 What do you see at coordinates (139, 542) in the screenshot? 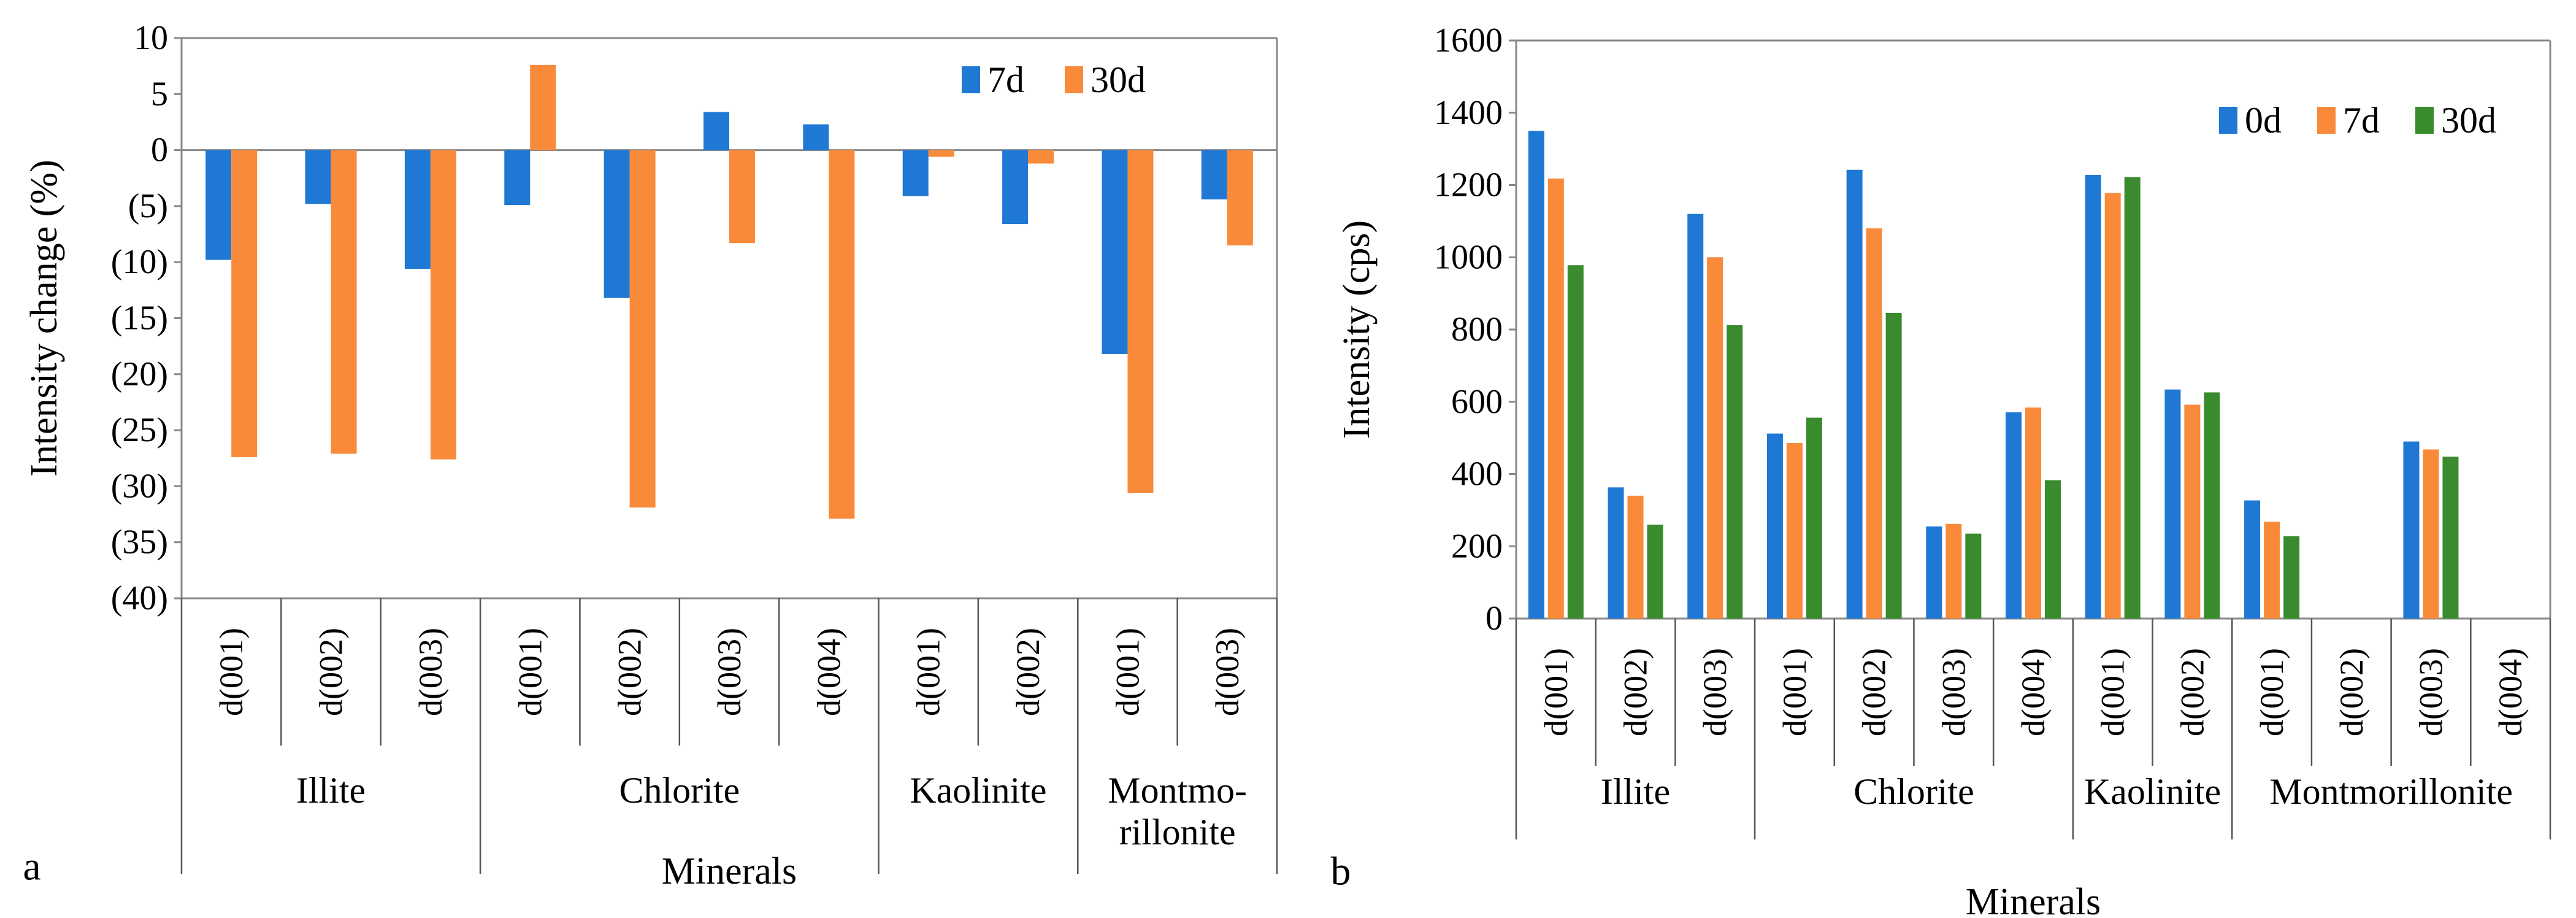
I see `y-tick-label: (35)` at bounding box center [139, 542].